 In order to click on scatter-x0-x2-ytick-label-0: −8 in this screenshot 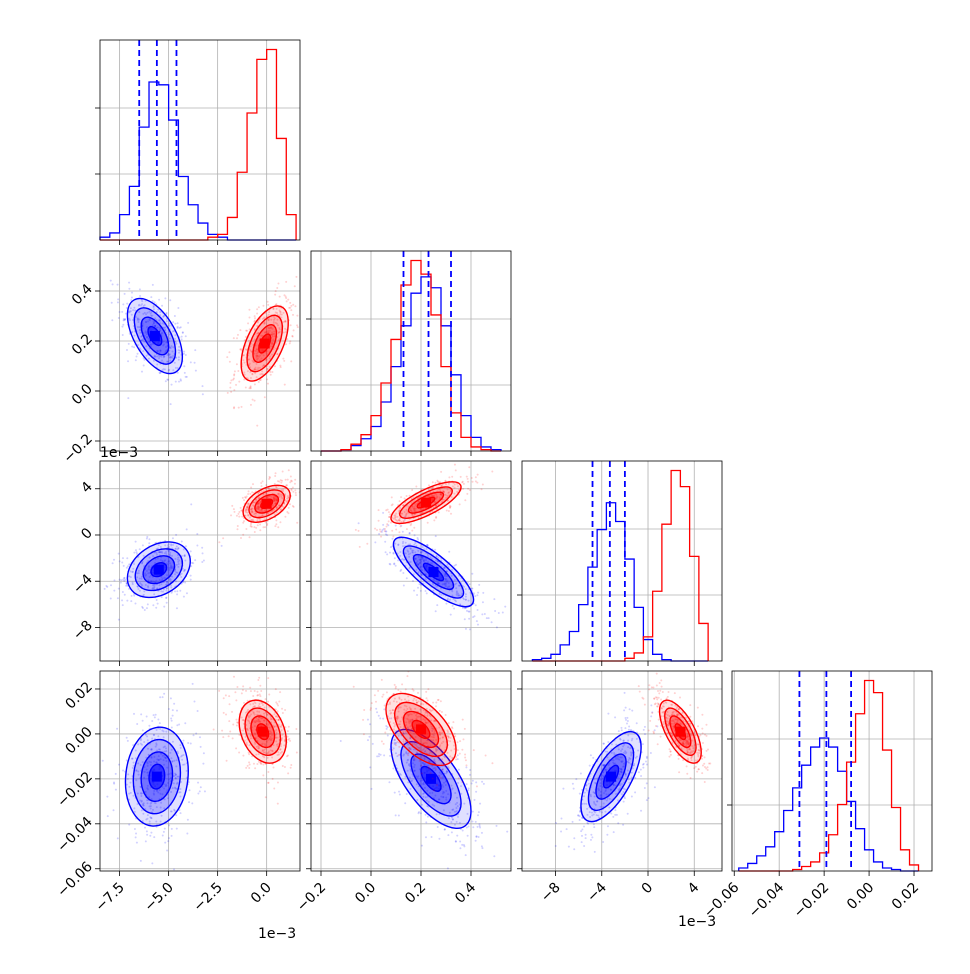, I will do `click(83, 631)`.